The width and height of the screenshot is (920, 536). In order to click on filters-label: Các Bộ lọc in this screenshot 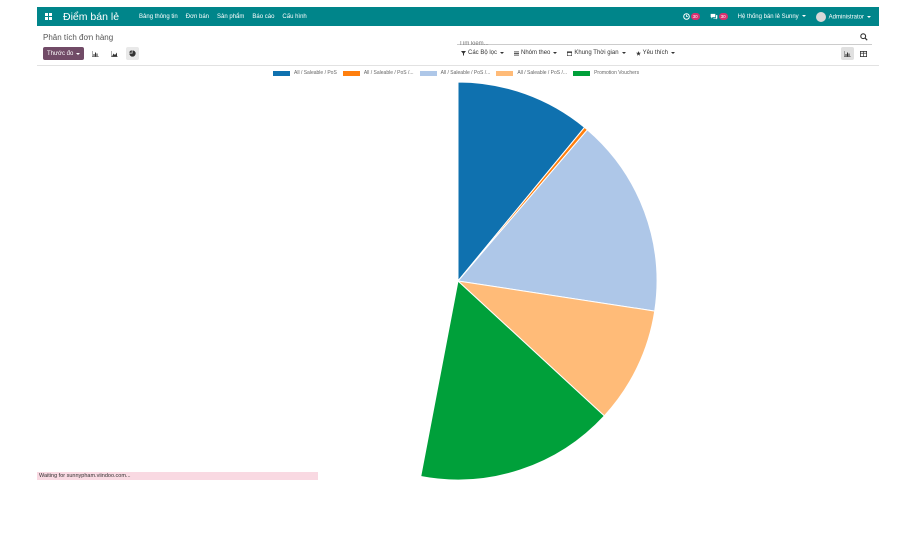, I will do `click(483, 53)`.